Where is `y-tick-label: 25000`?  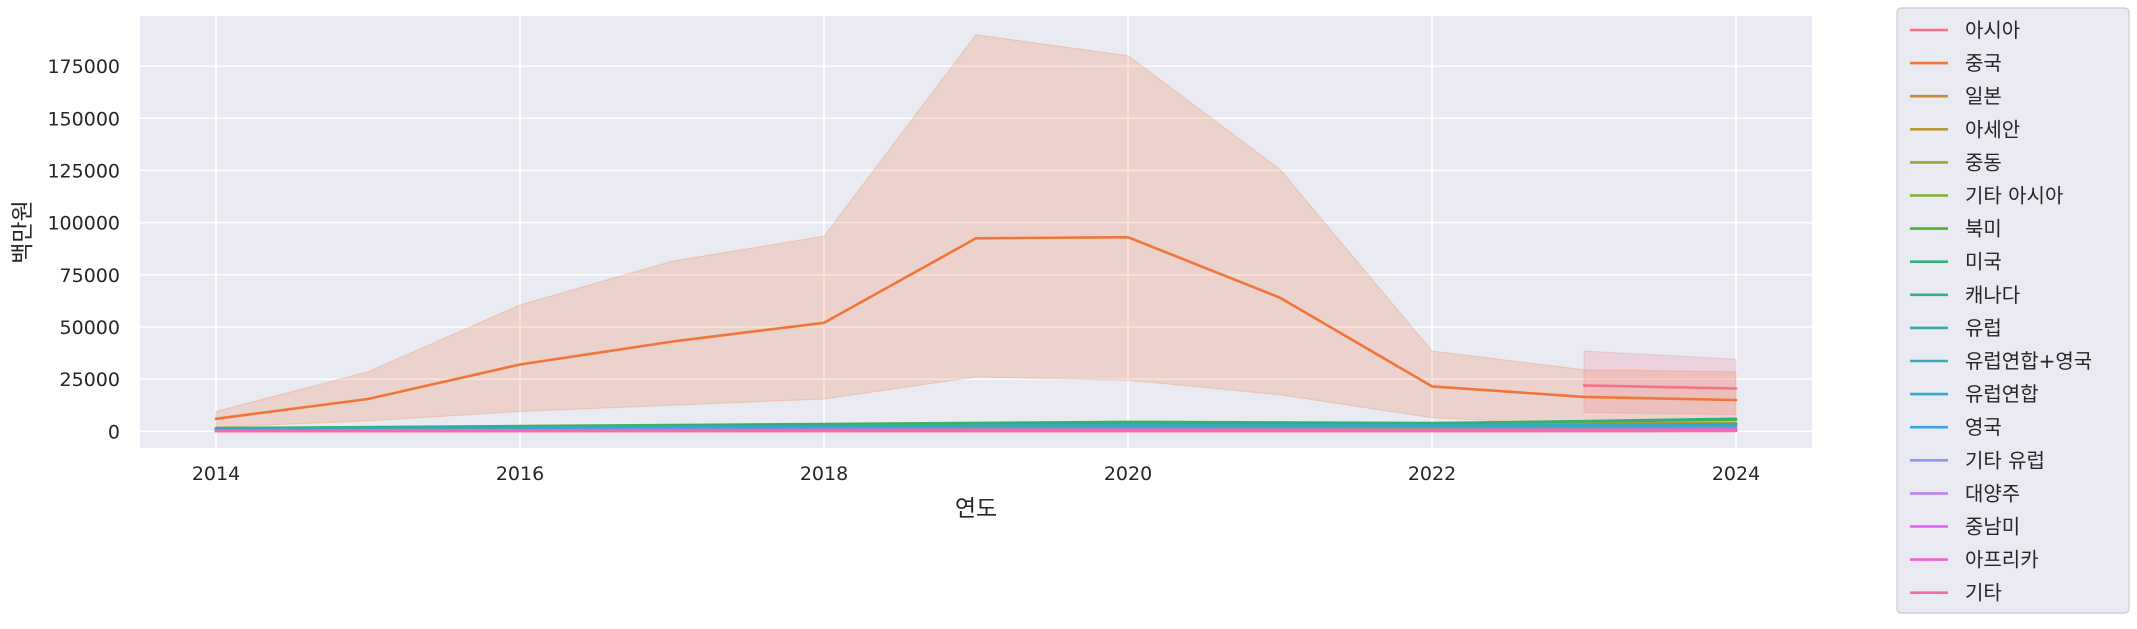 y-tick-label: 25000 is located at coordinates (90, 380).